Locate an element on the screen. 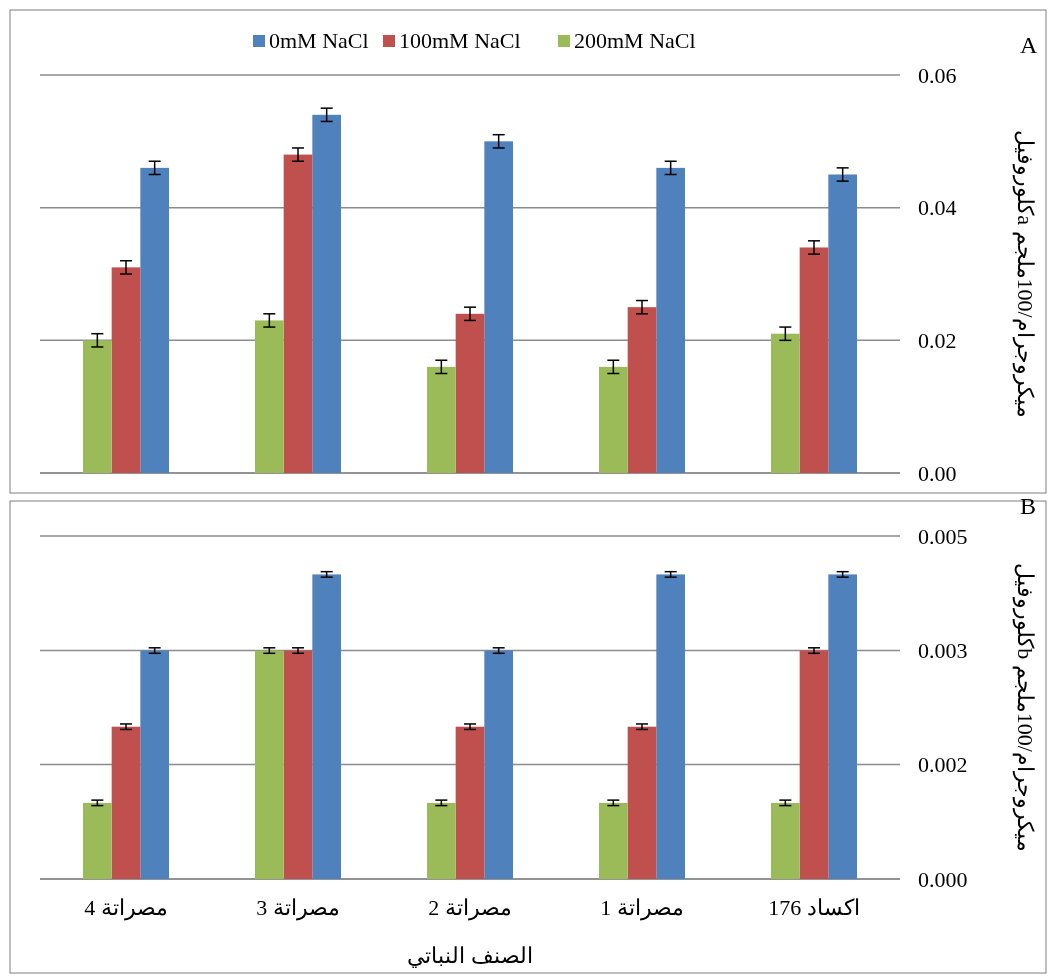 This screenshot has height=979, width=1056. x-tick-label: مصراتة 2 is located at coordinates (470, 908).